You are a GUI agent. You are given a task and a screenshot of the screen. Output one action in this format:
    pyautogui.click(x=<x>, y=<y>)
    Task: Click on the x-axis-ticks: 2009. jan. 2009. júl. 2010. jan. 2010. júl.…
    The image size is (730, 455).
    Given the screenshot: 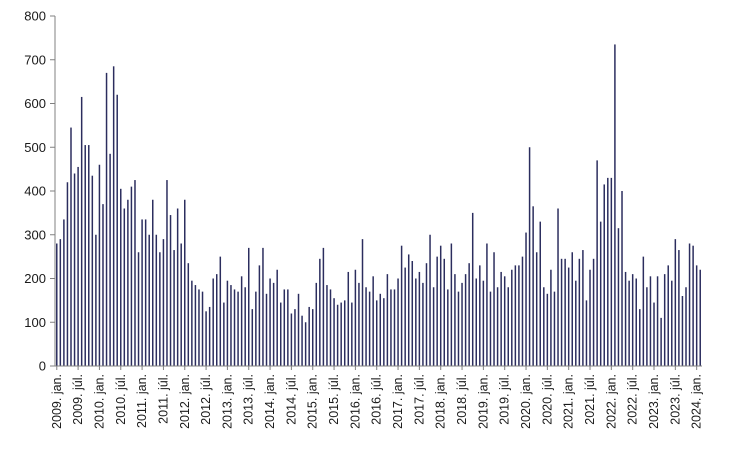 What is the action you would take?
    pyautogui.click(x=377, y=397)
    